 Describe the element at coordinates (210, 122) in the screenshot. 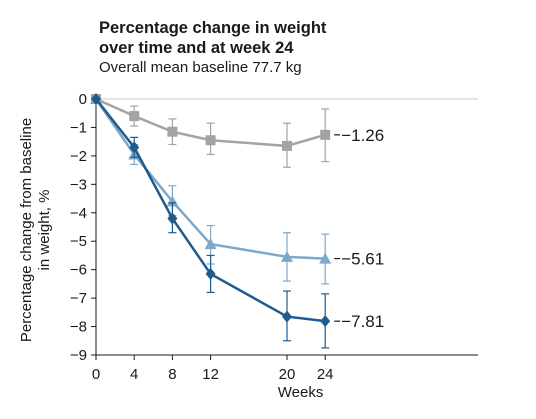

I see `series-line` at that location.